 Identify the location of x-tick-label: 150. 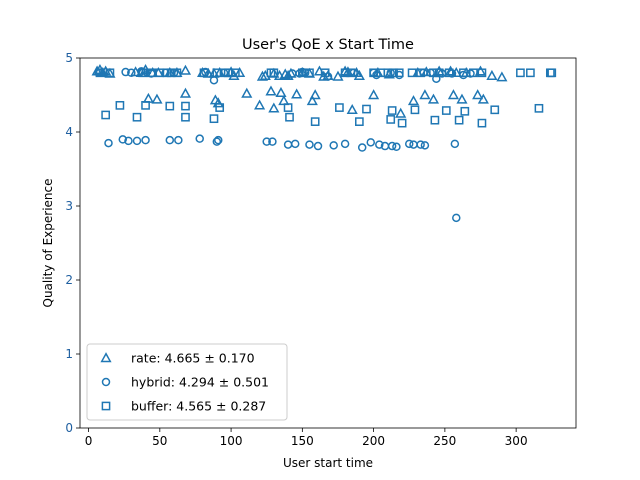
(302, 441).